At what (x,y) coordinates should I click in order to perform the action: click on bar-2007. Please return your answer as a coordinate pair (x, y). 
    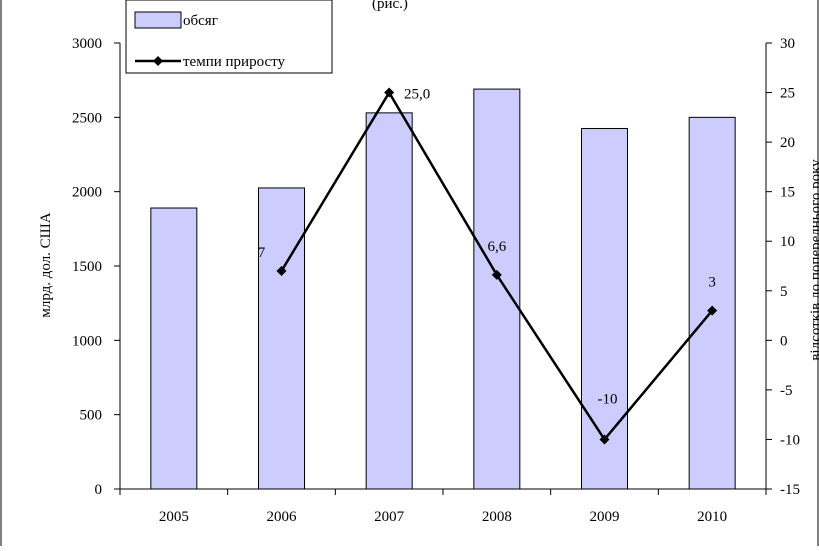
    Looking at the image, I should click on (389, 301).